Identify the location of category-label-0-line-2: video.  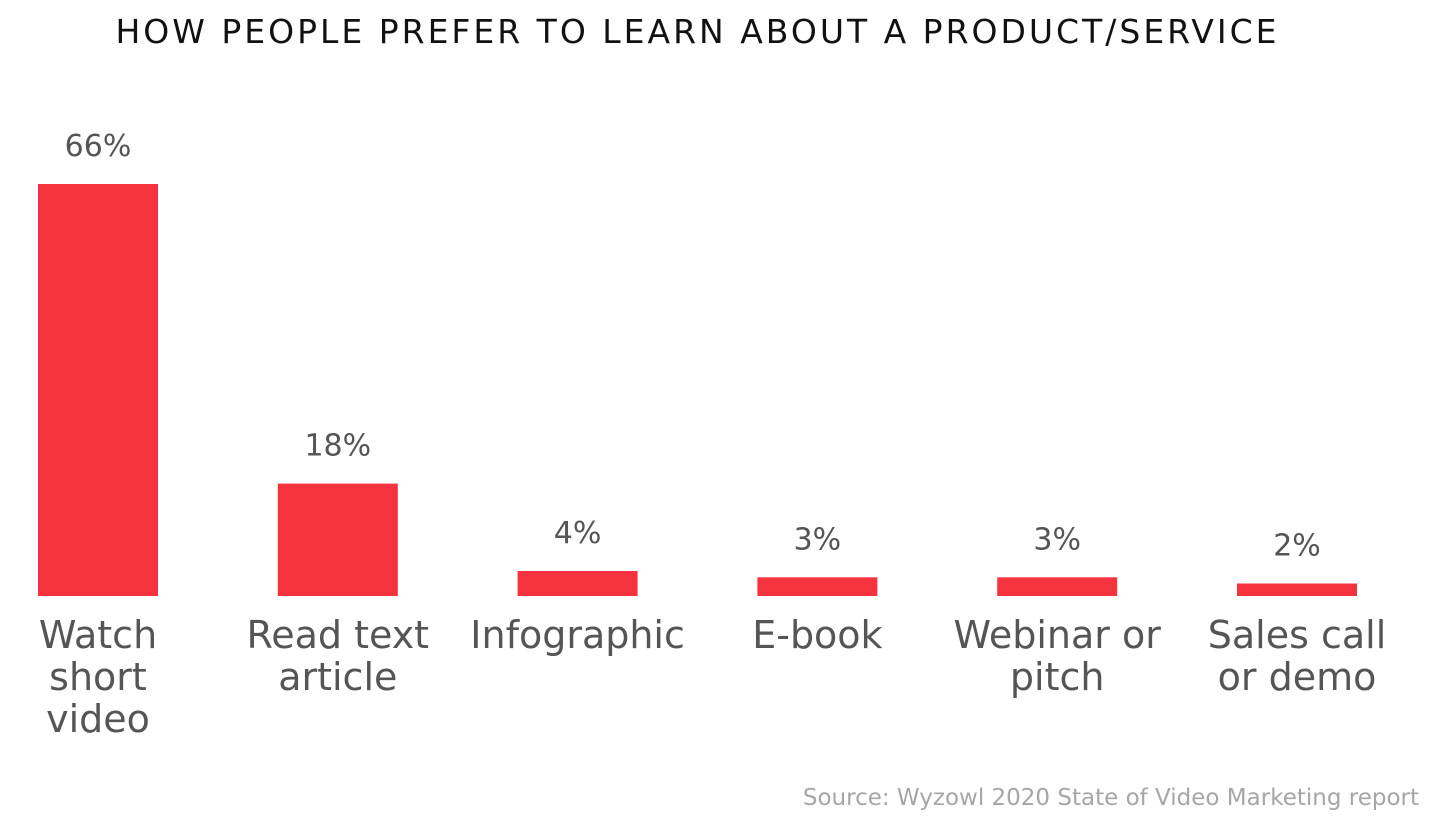
(98, 719).